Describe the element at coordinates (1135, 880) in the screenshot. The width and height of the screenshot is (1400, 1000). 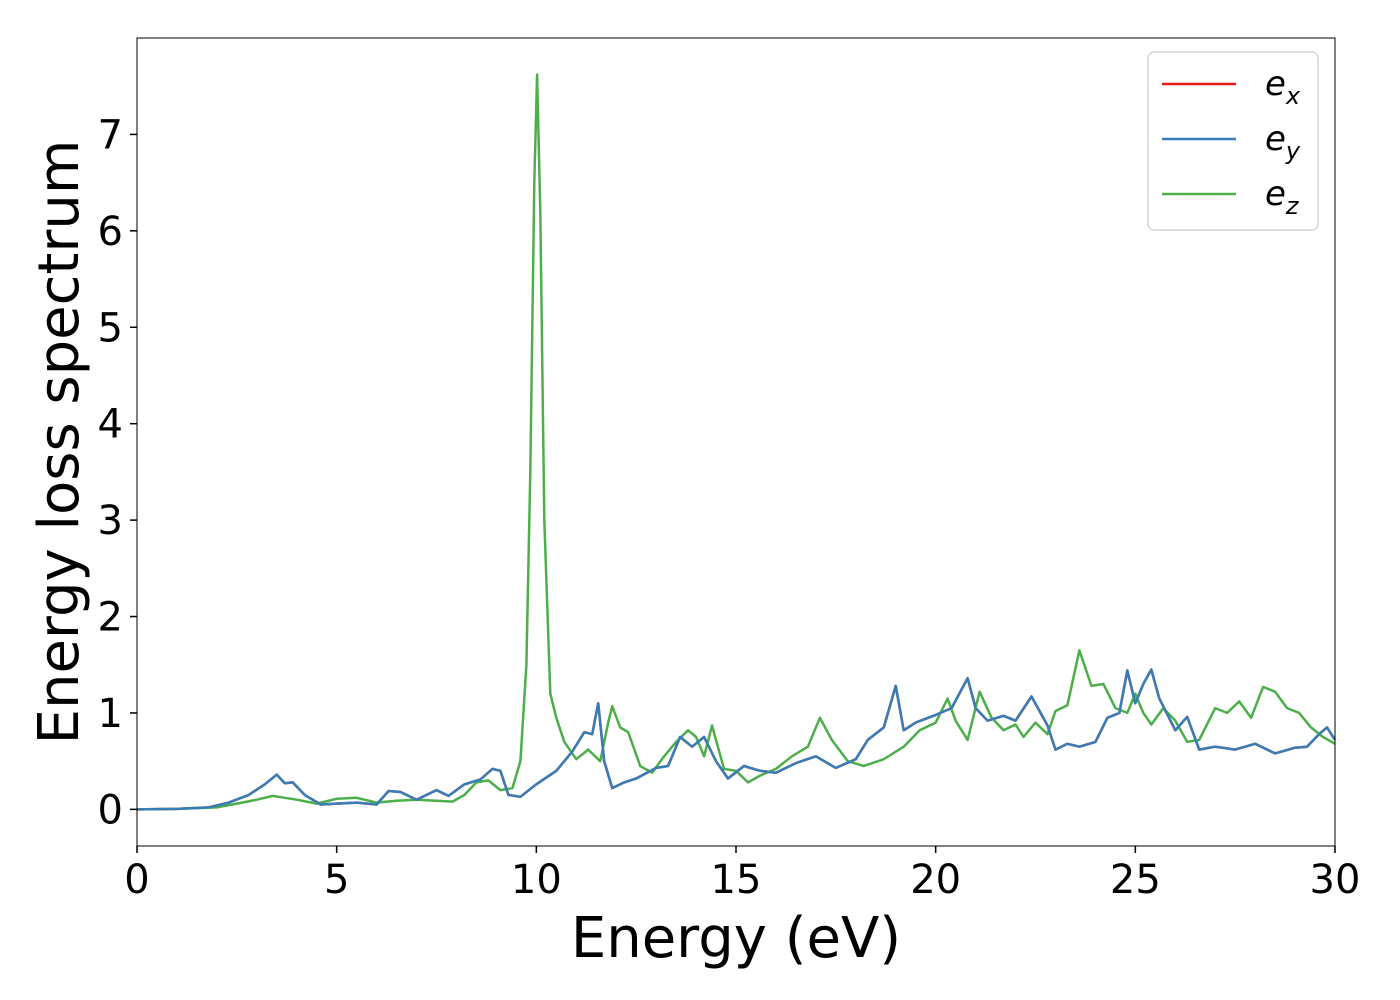
I see `x-tick-label: 25` at that location.